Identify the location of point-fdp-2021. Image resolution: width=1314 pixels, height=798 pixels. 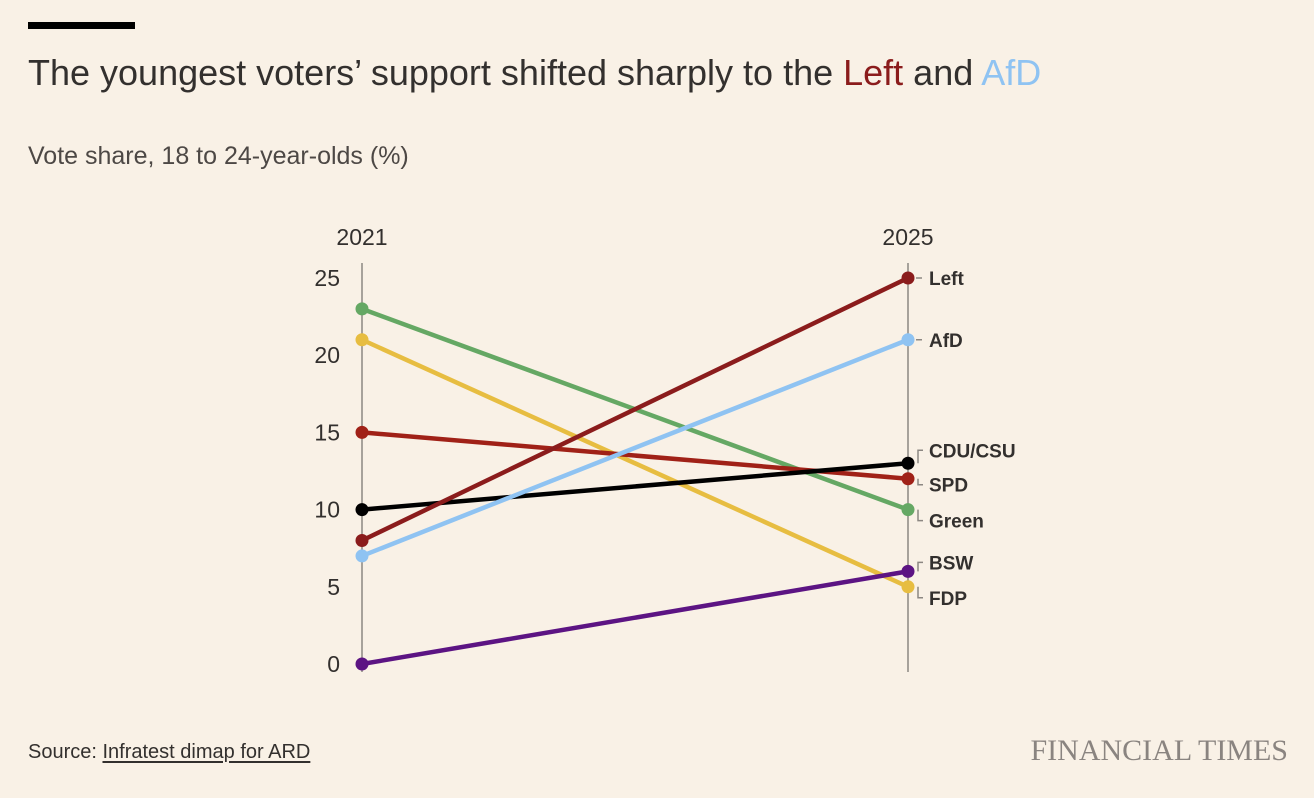
(362, 340).